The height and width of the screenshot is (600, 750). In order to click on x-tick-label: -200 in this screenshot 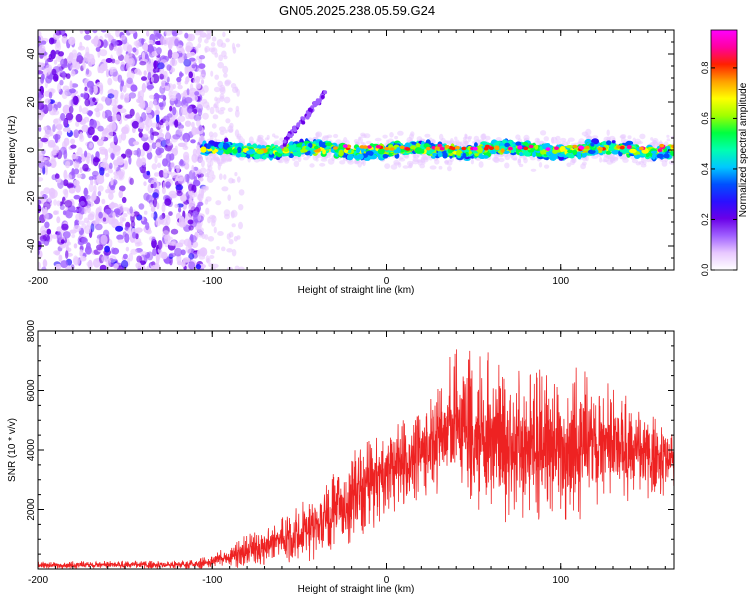, I will do `click(38, 281)`.